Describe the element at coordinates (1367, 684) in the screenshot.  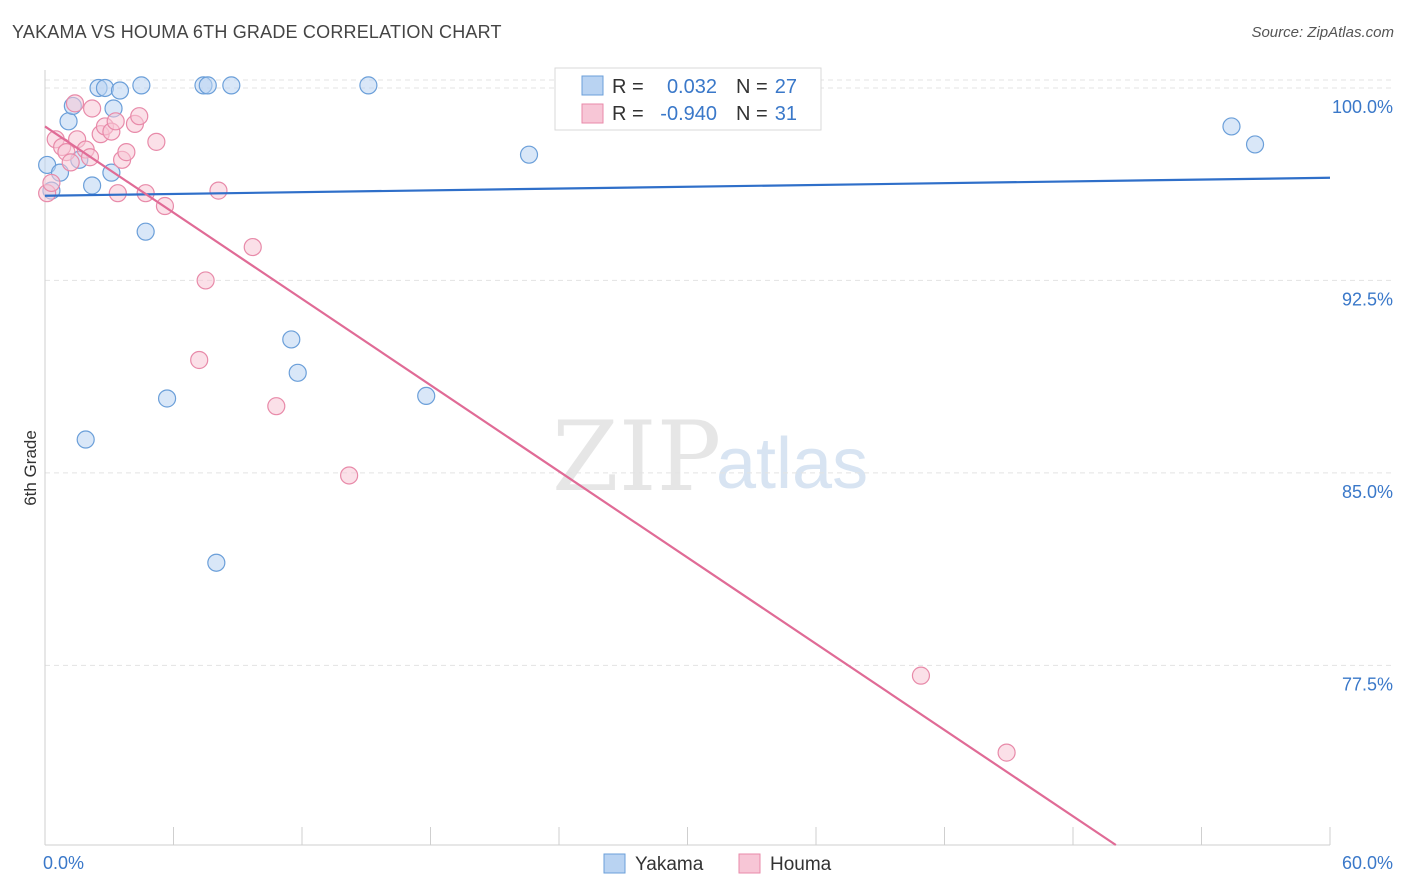
I see `y-tick-label: 77.5%` at that location.